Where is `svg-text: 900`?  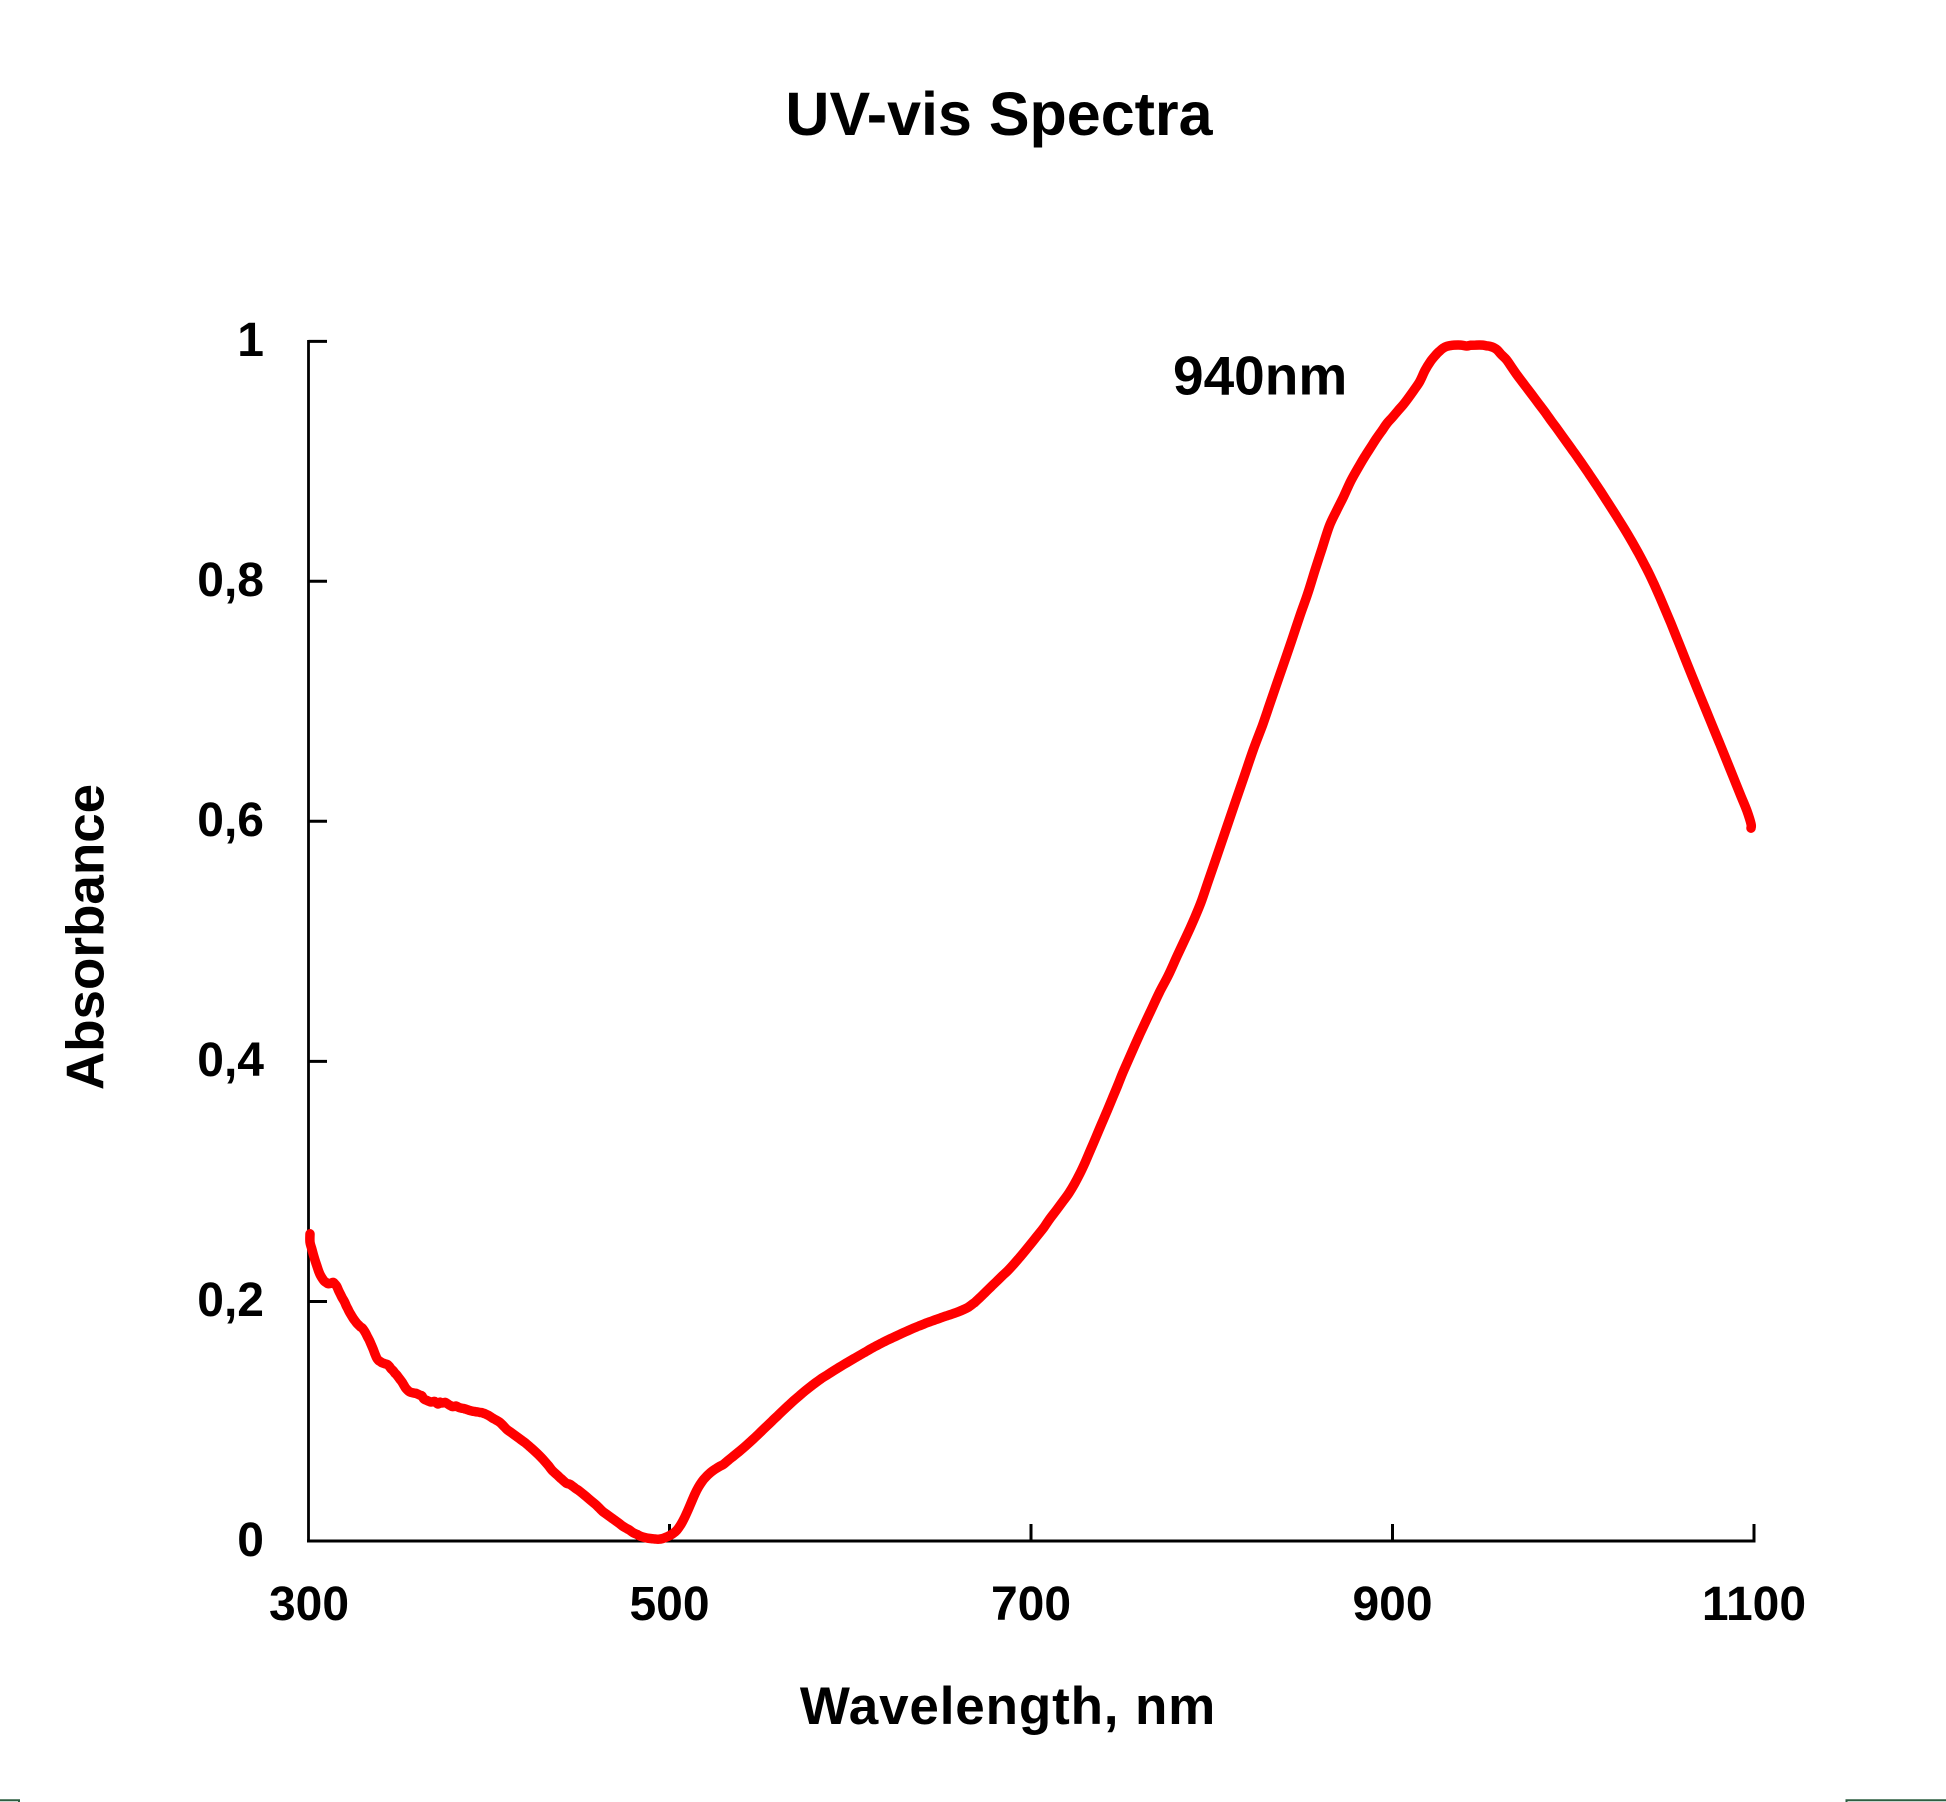 svg-text: 900 is located at coordinates (1392, 1604).